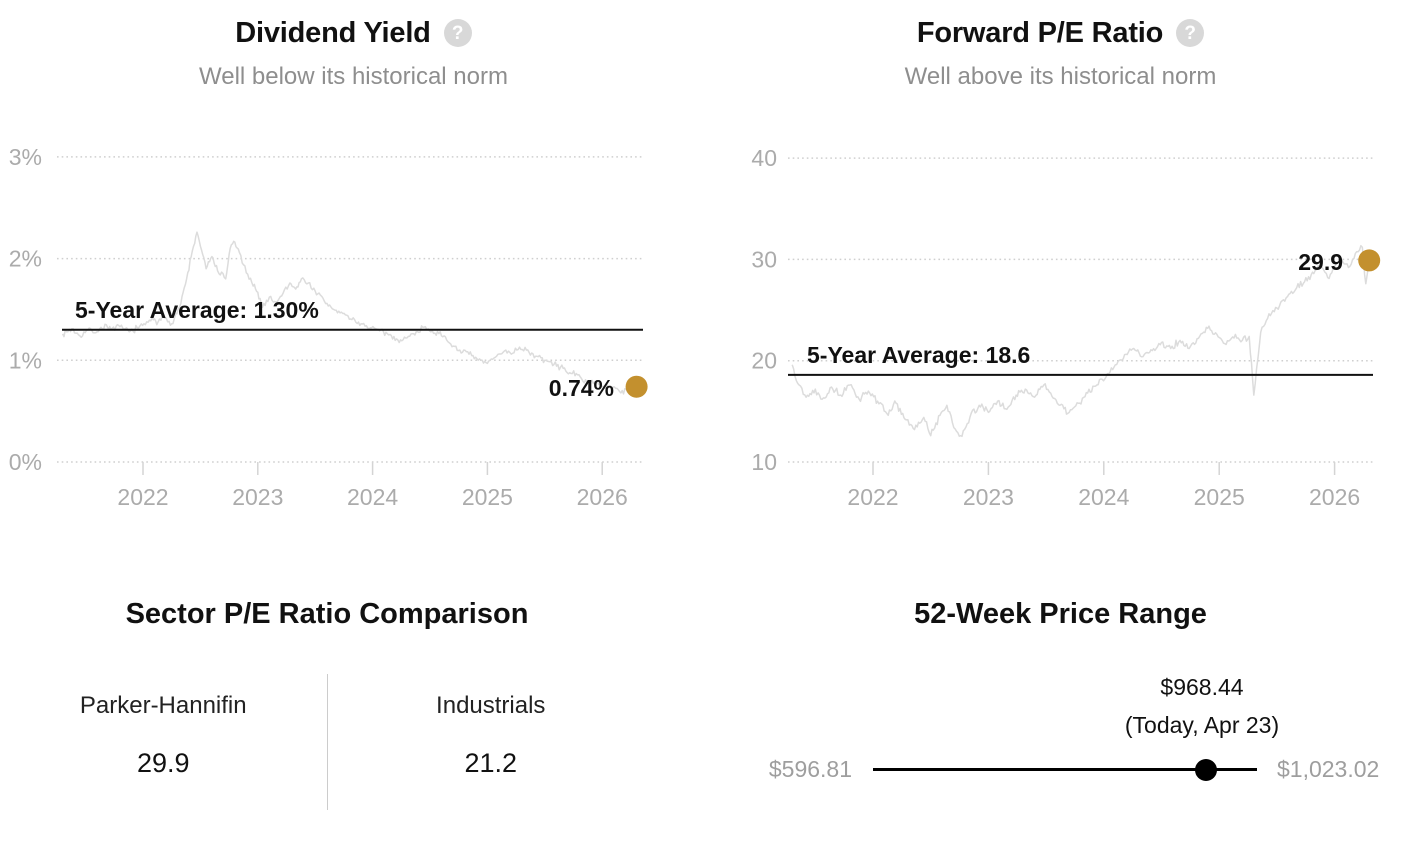  Describe the element at coordinates (1206, 770) in the screenshot. I see `current-price-marker` at that location.